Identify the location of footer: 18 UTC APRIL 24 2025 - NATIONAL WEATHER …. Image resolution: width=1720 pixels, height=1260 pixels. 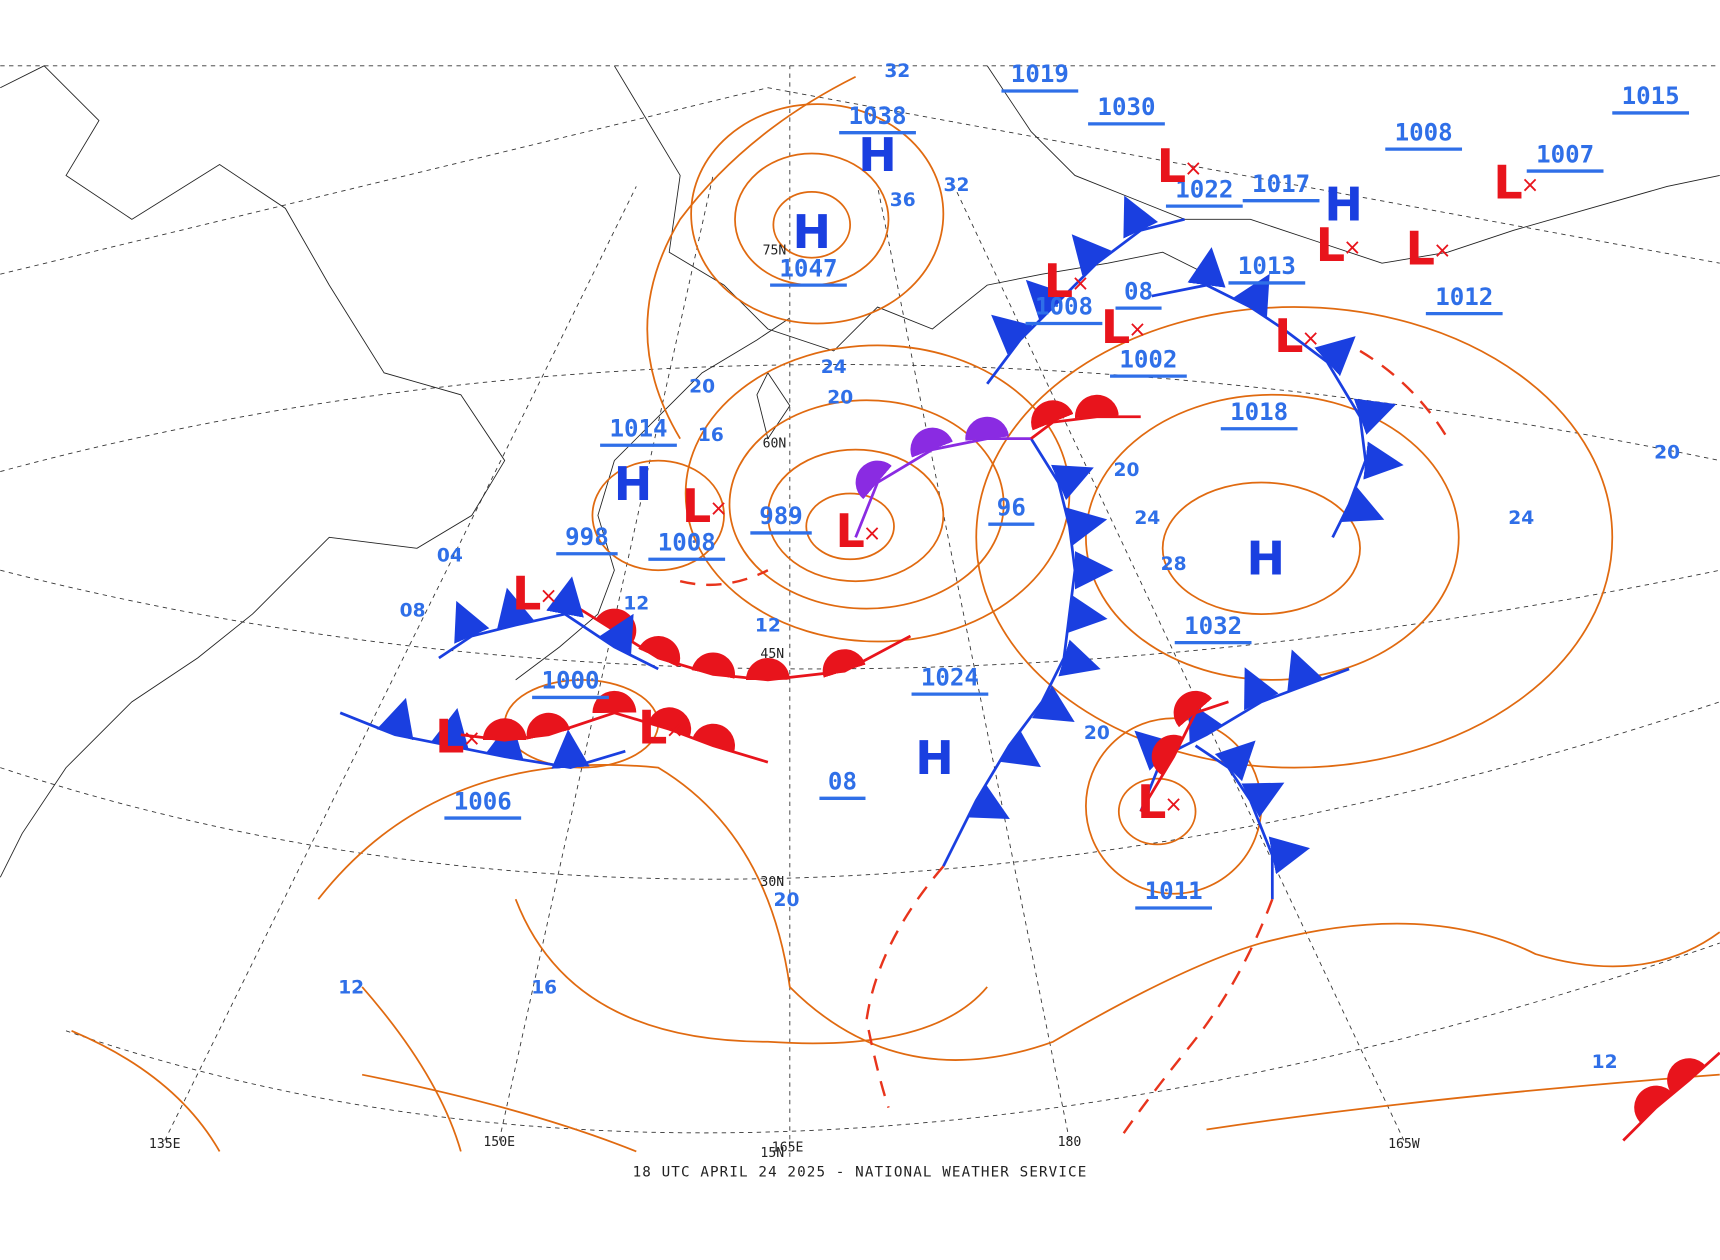
(860, 1173).